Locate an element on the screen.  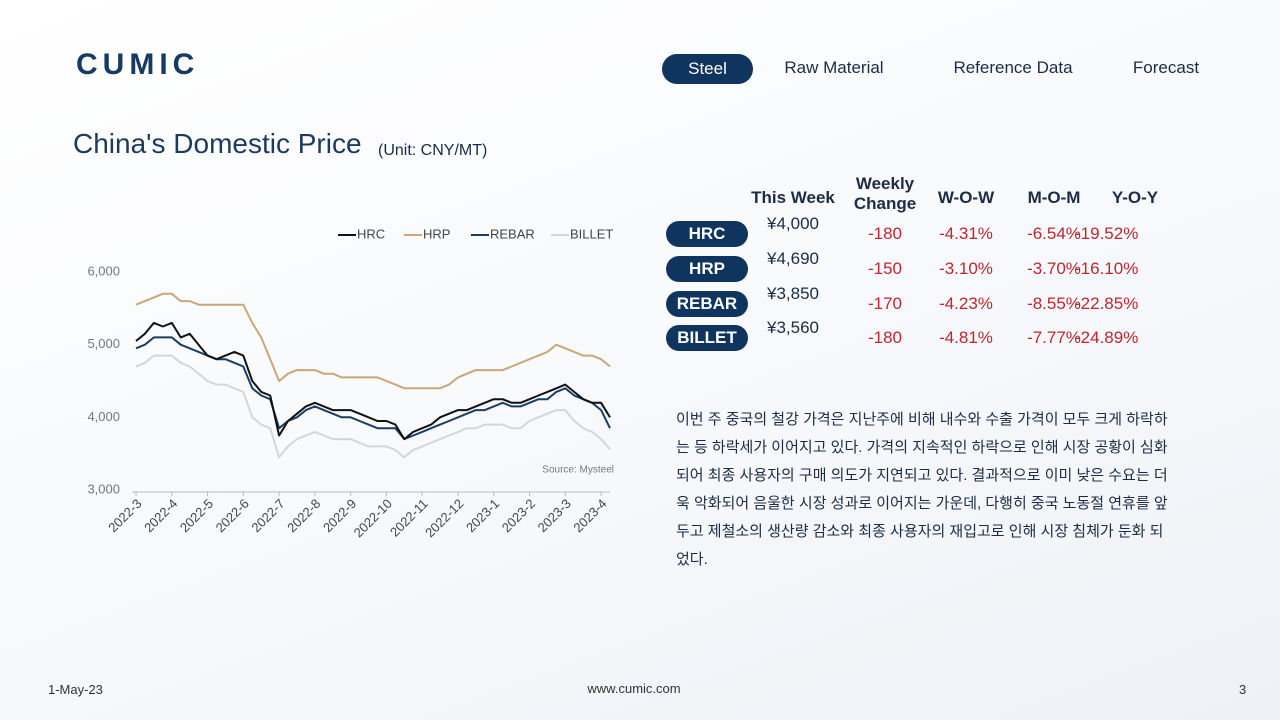
change-cell: -4.31% is located at coordinates (966, 233).